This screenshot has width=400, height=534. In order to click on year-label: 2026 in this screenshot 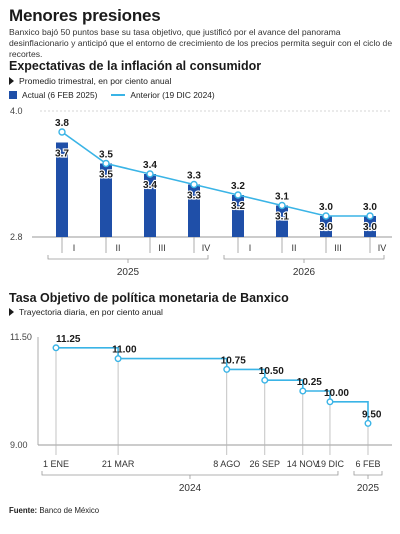, I will do `click(304, 272)`.